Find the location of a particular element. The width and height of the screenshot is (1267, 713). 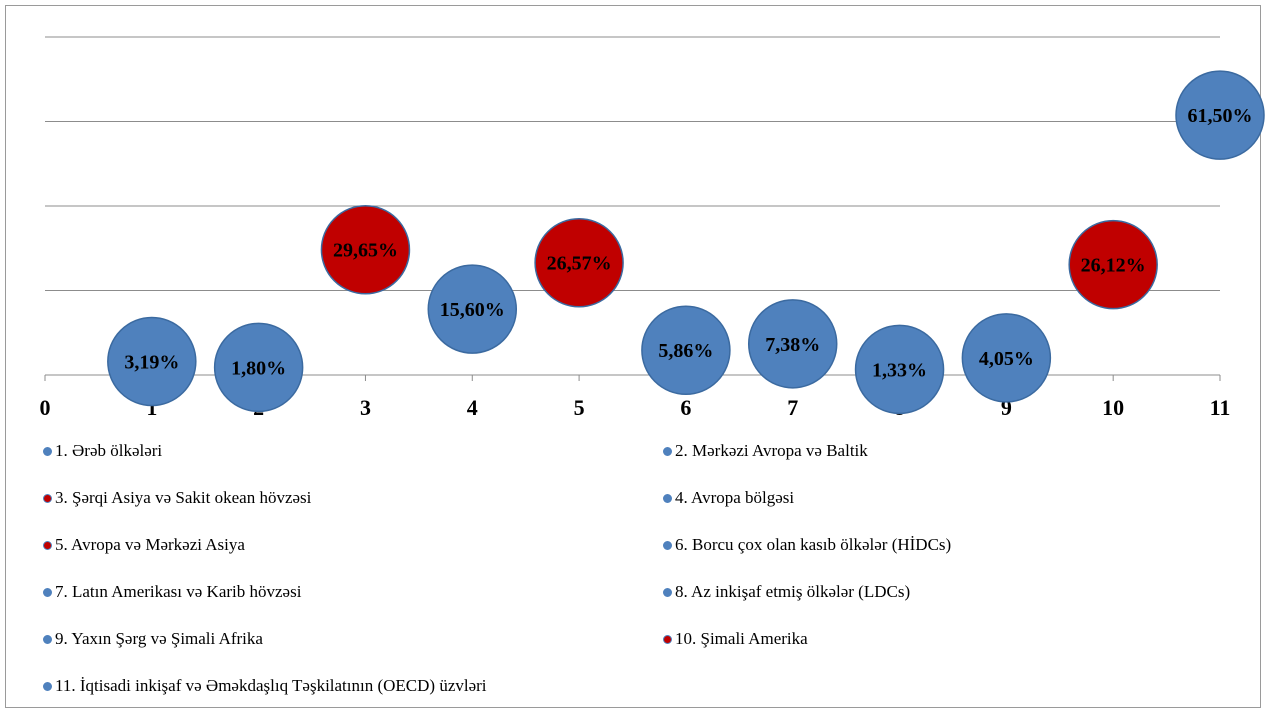

data-label: 7,38% is located at coordinates (792, 345).